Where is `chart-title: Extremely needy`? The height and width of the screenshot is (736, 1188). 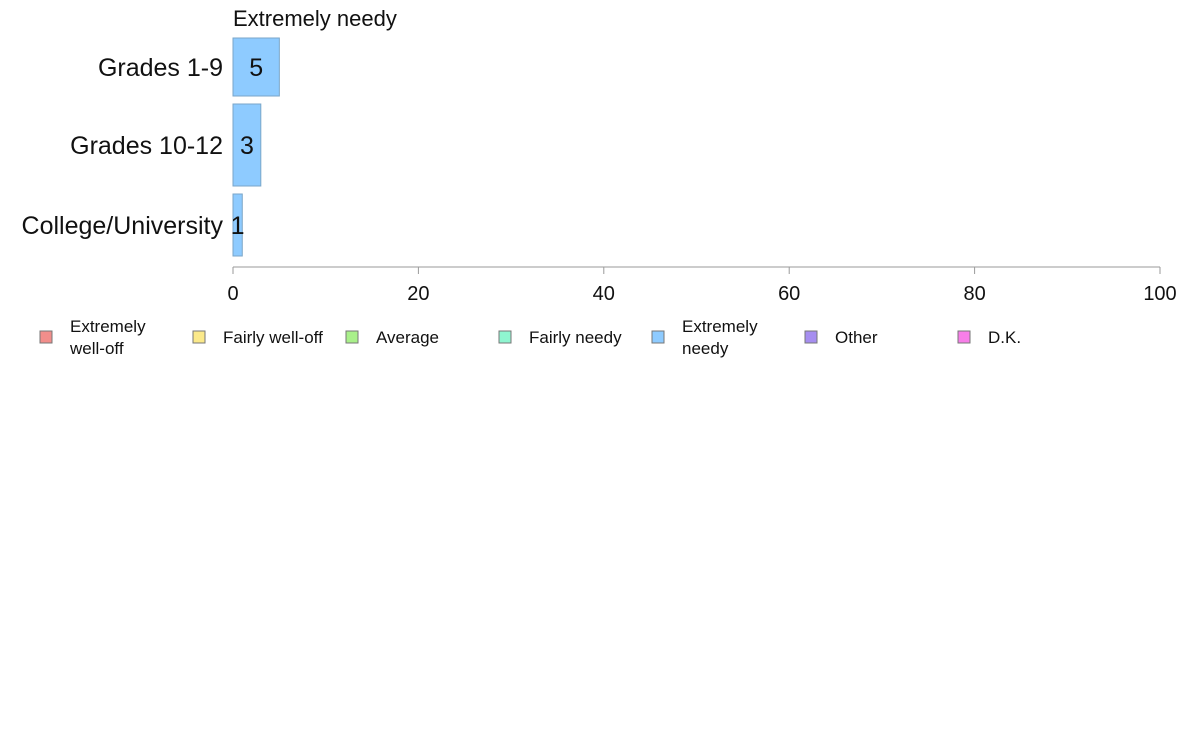 chart-title: Extremely needy is located at coordinates (315, 18).